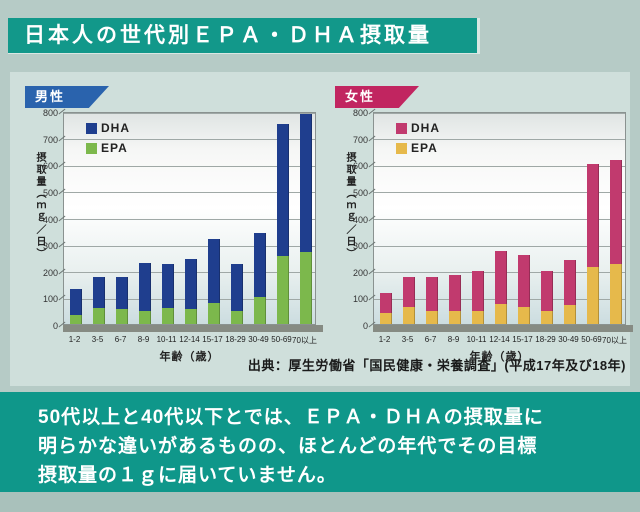 The width and height of the screenshot is (640, 512). Describe the element at coordinates (120, 339) in the screenshot. I see `x-tick-label: 6-7` at that location.